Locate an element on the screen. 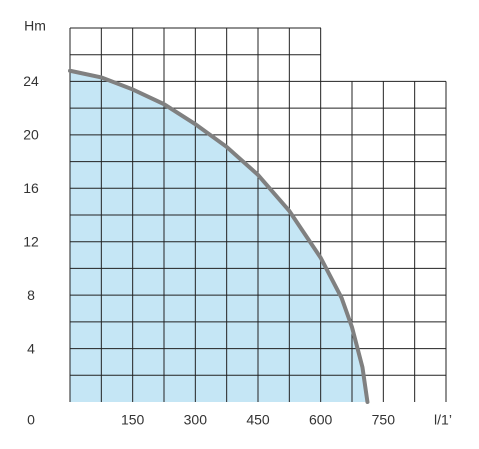  y-axis-label: Hm is located at coordinates (35, 26).